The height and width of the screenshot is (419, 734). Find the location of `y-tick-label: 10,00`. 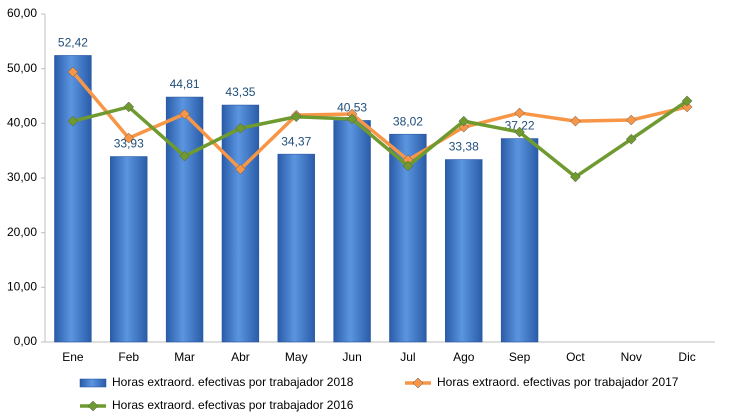

y-tick-label: 10,00 is located at coordinates (22, 287).